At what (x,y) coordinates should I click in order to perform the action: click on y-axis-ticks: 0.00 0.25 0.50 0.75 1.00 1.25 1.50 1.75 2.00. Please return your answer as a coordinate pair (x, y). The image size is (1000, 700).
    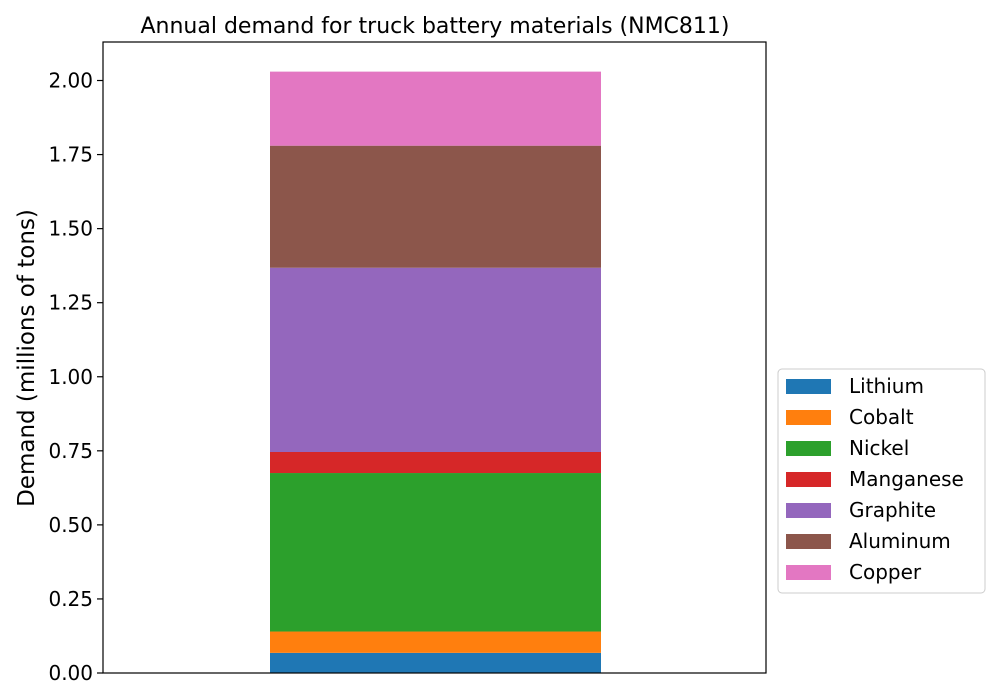
    Looking at the image, I should click on (75, 377).